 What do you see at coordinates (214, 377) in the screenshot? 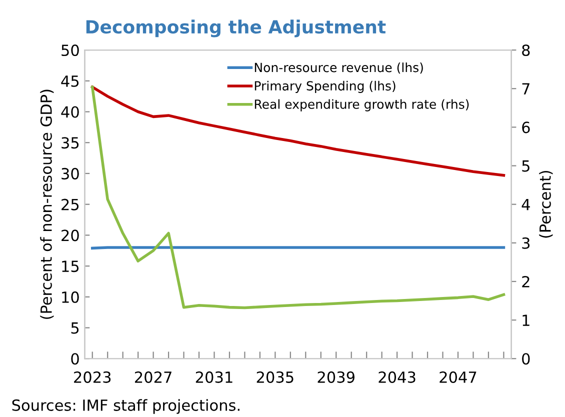
I see `x-tick-label: 2031` at bounding box center [214, 377].